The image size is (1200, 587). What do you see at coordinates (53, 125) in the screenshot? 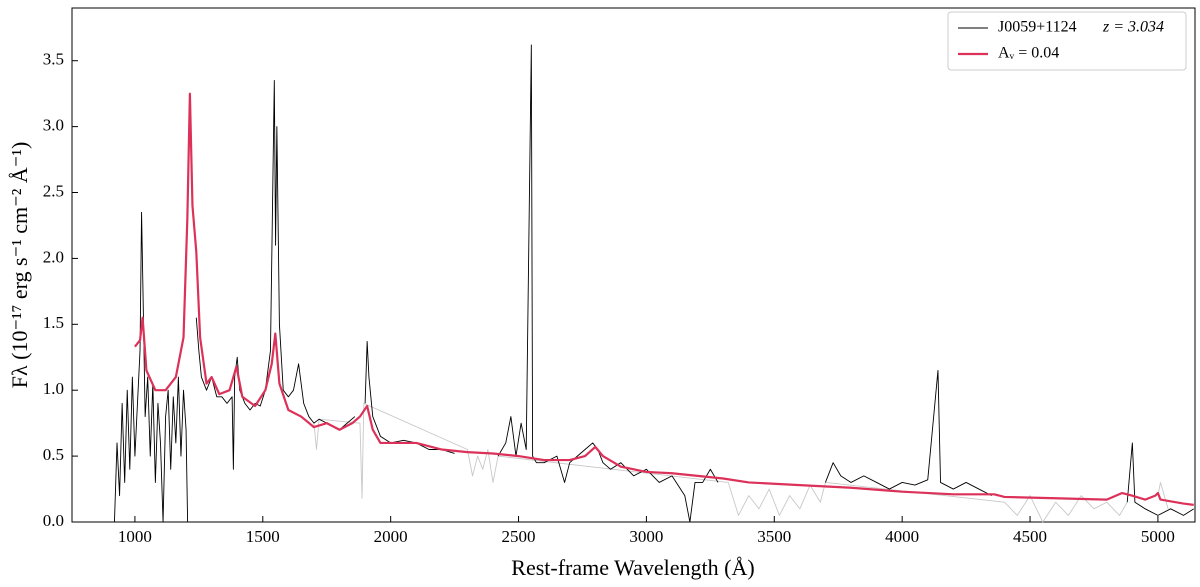
I see `y-tick-label: 3.0` at bounding box center [53, 125].